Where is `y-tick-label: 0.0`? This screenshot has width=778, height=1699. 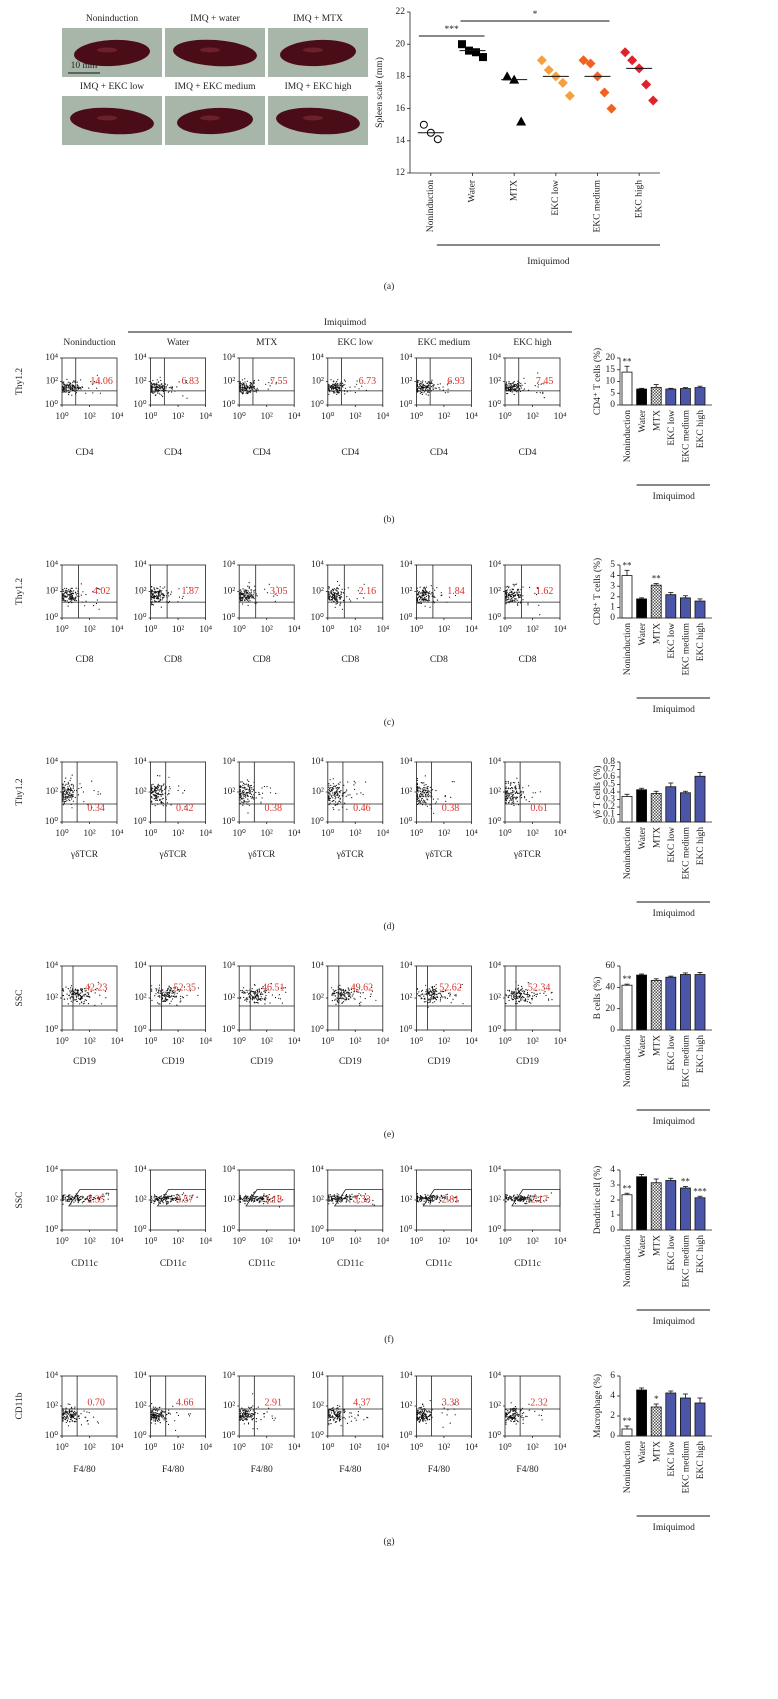 y-tick-label: 0.0 is located at coordinates (609, 822).